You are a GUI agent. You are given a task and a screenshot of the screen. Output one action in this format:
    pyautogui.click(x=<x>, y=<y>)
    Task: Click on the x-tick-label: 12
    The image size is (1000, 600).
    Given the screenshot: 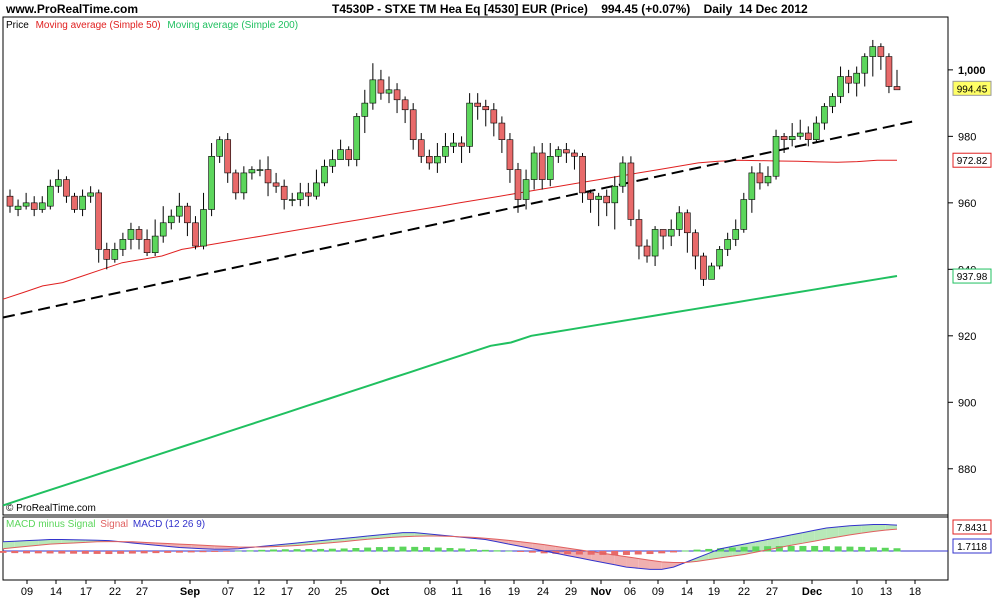 What is the action you would take?
    pyautogui.click(x=259, y=592)
    